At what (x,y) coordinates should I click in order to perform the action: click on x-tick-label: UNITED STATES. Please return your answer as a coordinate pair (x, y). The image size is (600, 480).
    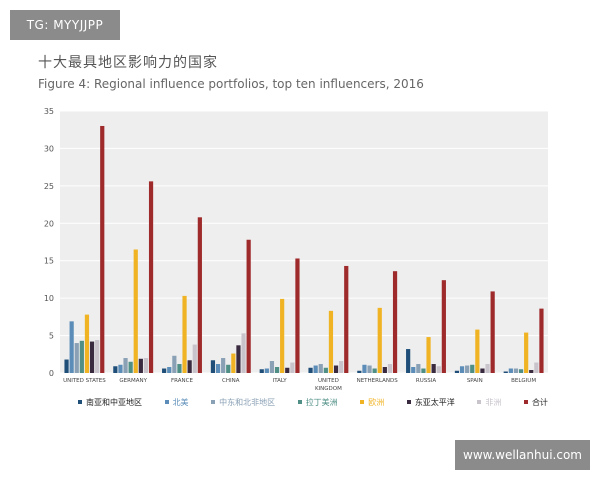
    Looking at the image, I should click on (84, 381).